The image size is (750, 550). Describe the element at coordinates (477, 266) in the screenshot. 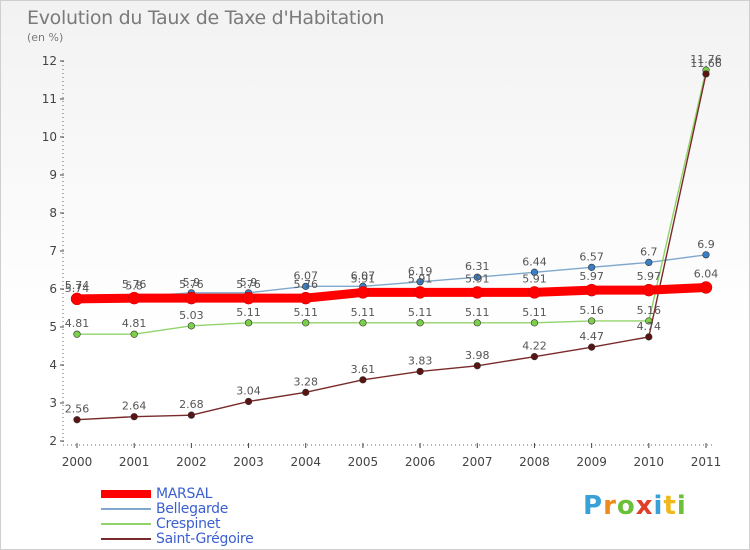

I see `data-label-bellegarde: 6.31` at that location.